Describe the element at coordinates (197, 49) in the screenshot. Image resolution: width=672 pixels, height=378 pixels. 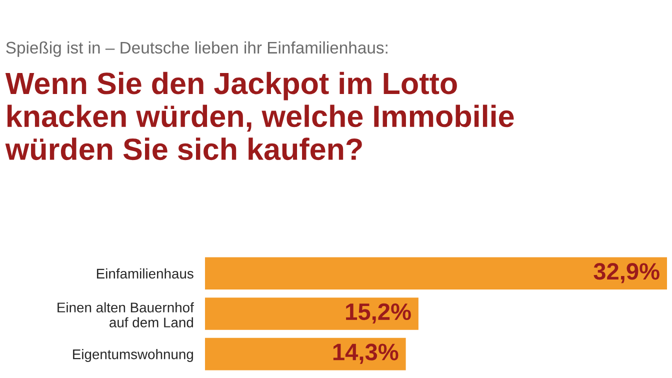
I see `chart-subtitle: Spießig ist in – Deutsche lieben ihr Einfamilienhaus:` at that location.